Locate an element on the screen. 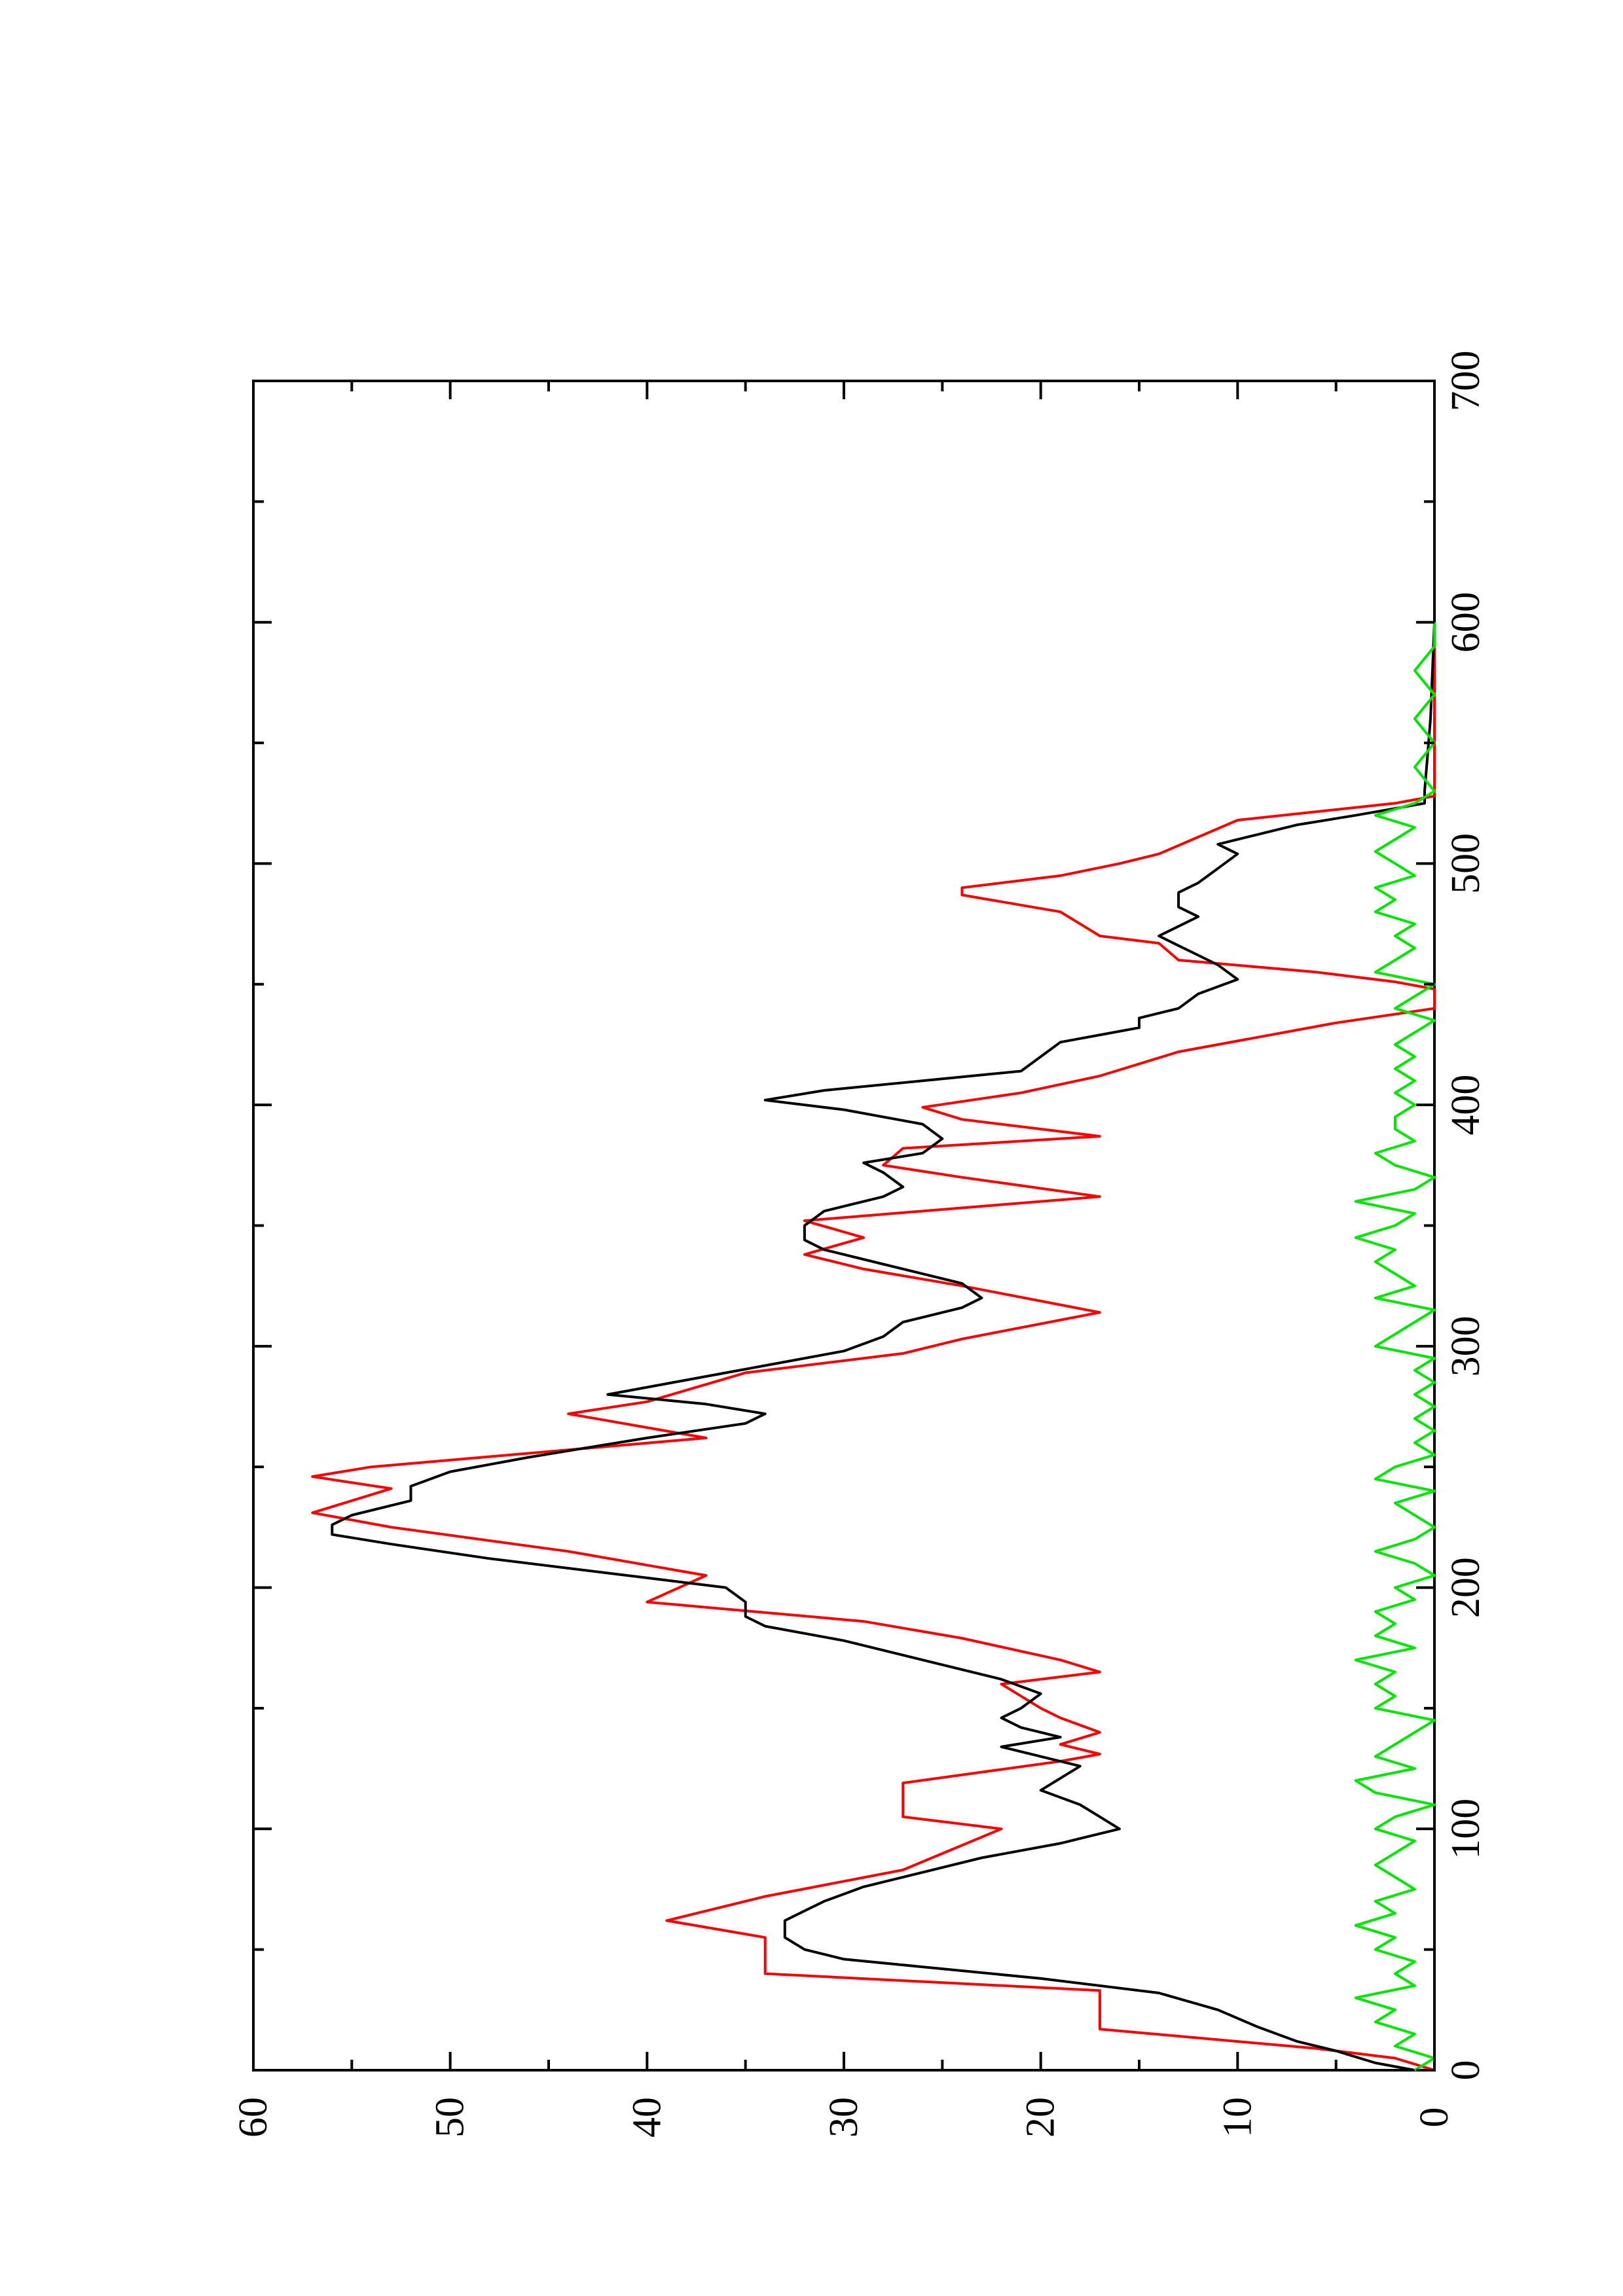 The image size is (1623, 2296). y-tick-label: 60 is located at coordinates (253, 2117).